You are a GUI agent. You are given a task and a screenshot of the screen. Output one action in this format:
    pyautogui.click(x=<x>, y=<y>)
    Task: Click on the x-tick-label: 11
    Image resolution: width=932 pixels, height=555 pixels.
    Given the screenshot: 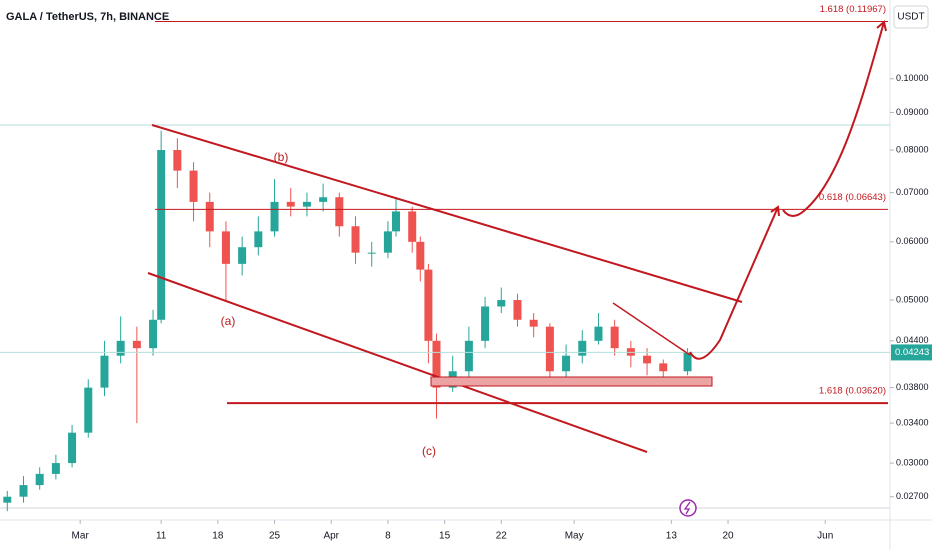 What is the action you would take?
    pyautogui.click(x=161, y=536)
    